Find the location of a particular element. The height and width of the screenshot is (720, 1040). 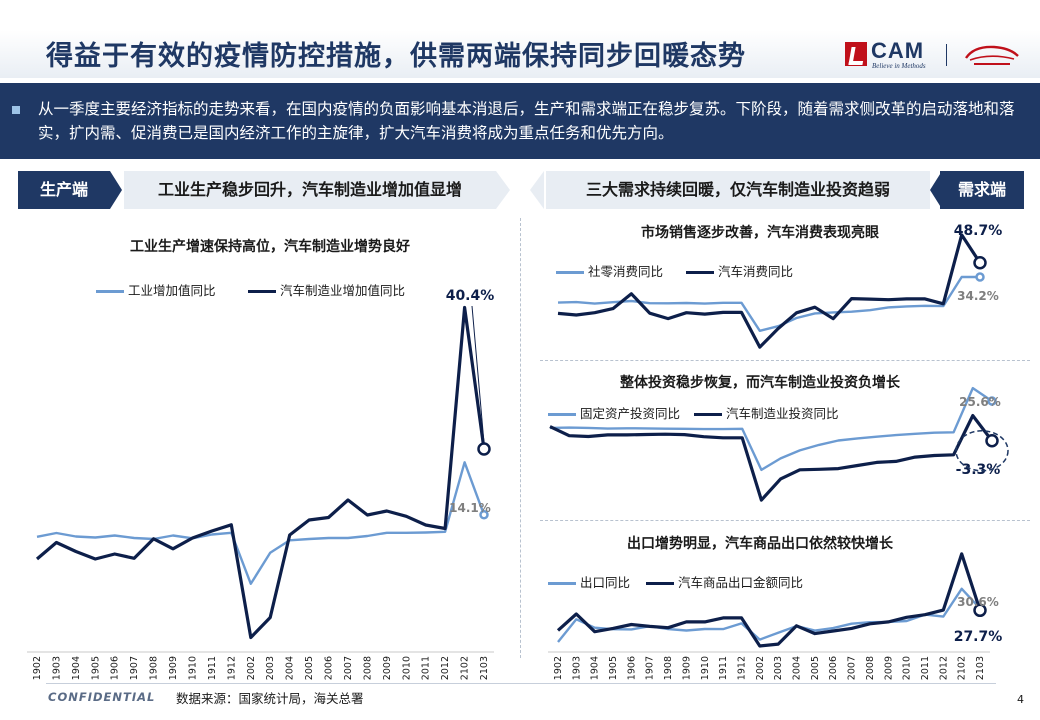

x-tick-label: 1904 is located at coordinates (595, 668).